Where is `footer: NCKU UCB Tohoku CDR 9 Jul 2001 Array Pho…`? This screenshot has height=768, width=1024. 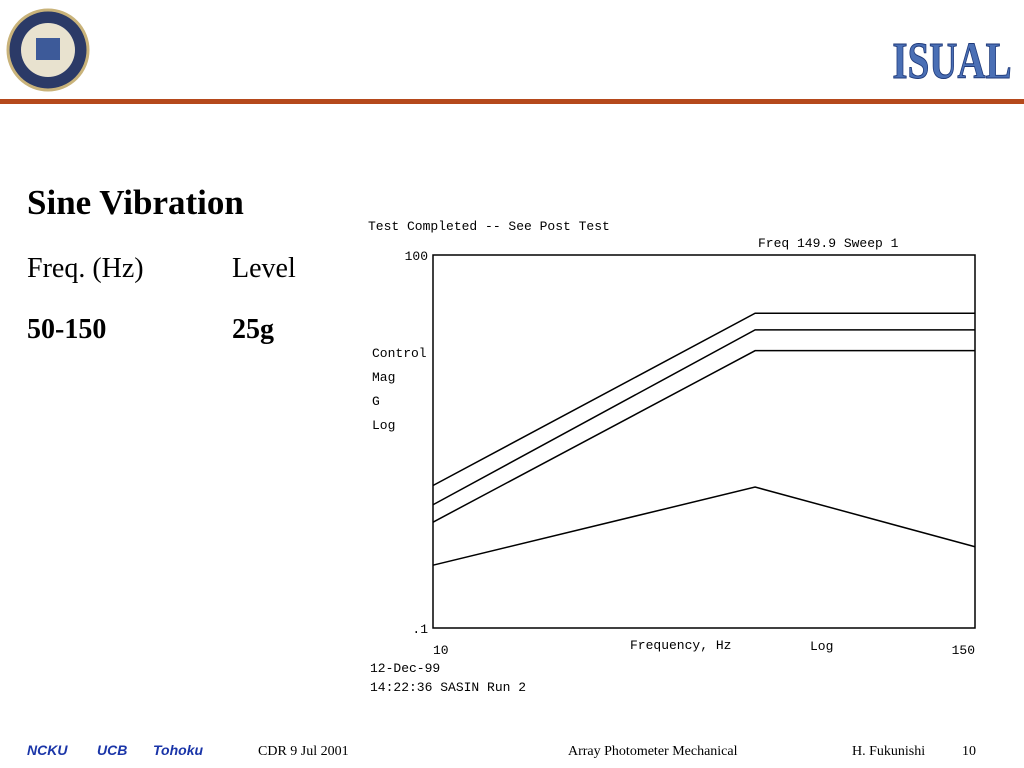
footer: NCKU UCB Tohoku CDR 9 Jul 2001 Array Pho… is located at coordinates (501, 750).